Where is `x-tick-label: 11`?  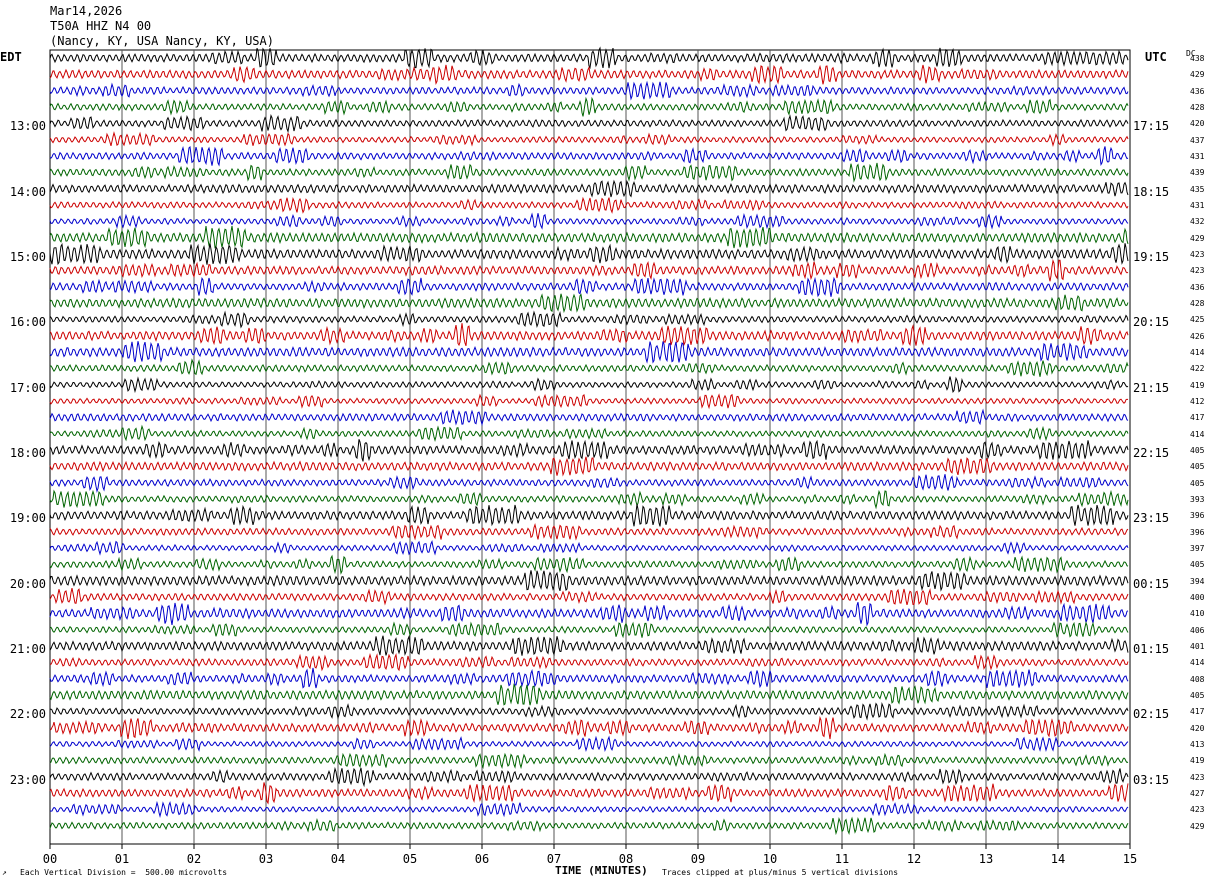 x-tick-label: 11 is located at coordinates (842, 859).